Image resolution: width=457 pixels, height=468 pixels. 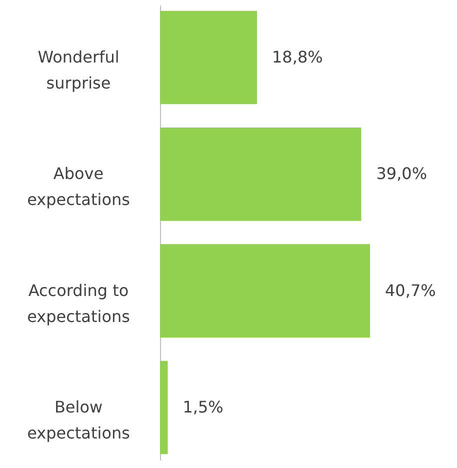 What do you see at coordinates (203, 407) in the screenshot?
I see `data-label: 1,5%` at bounding box center [203, 407].